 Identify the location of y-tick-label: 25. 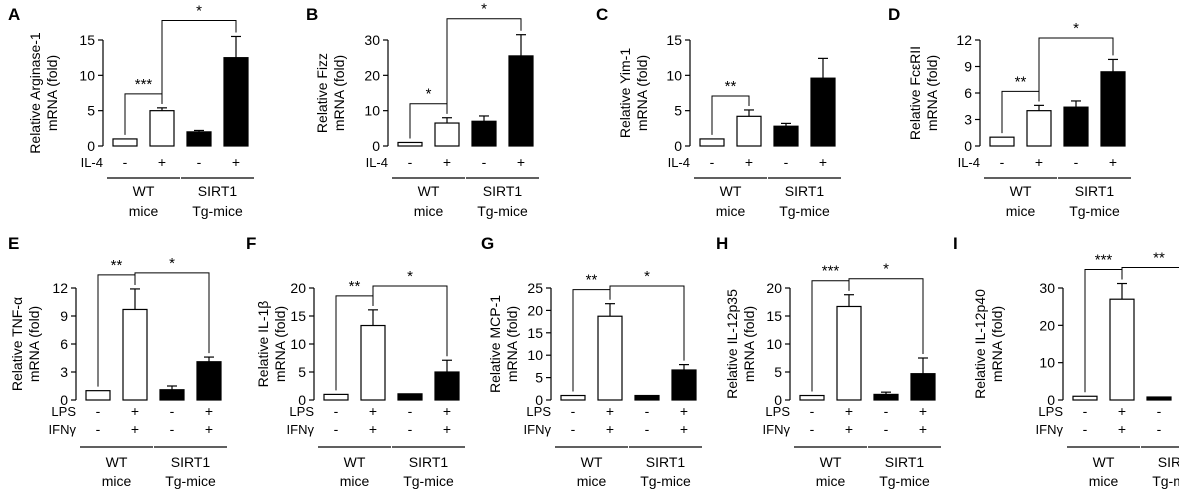
(535, 288).